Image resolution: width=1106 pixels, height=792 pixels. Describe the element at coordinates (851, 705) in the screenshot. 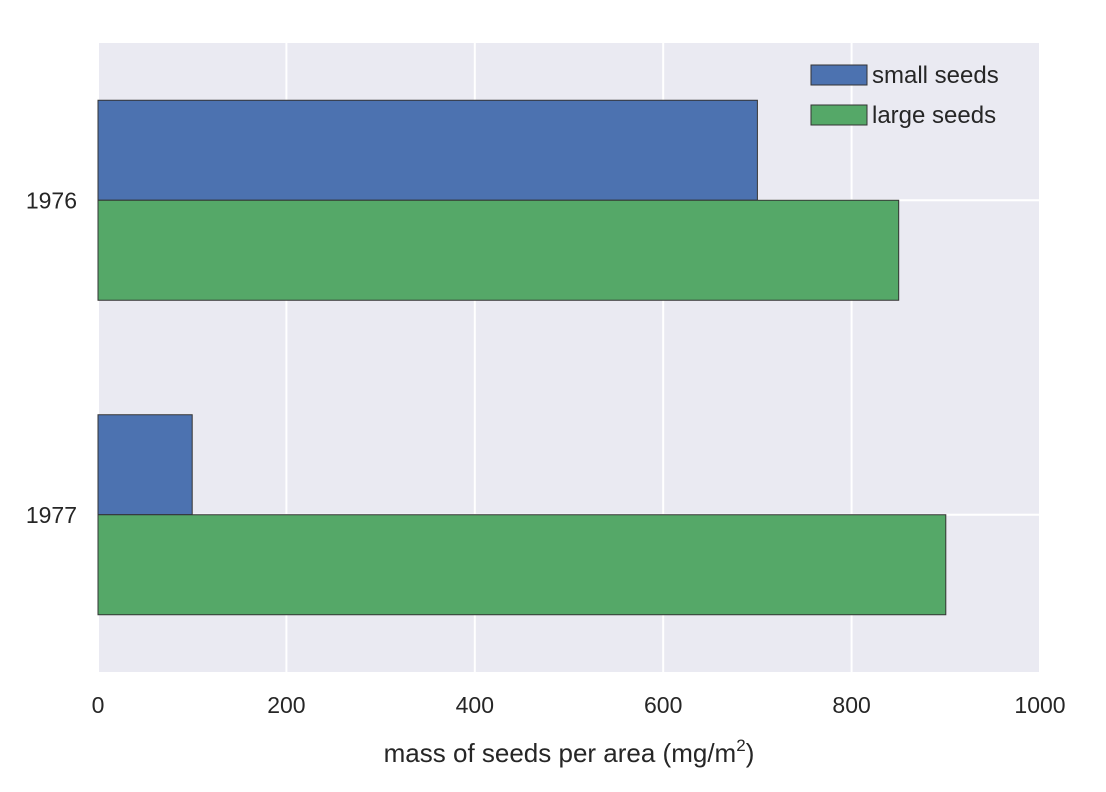

I see `x-tick-label-800: 800` at that location.